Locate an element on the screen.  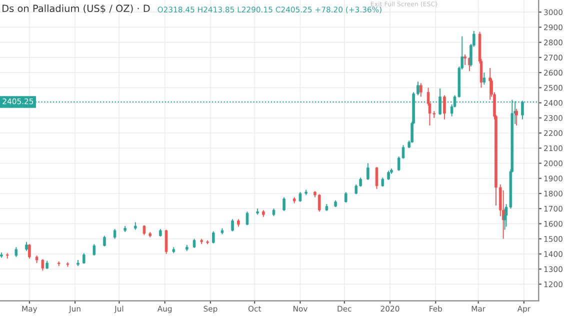
chart-title: Ds on Palladium (US$ / OZ) · D is located at coordinates (76, 9).